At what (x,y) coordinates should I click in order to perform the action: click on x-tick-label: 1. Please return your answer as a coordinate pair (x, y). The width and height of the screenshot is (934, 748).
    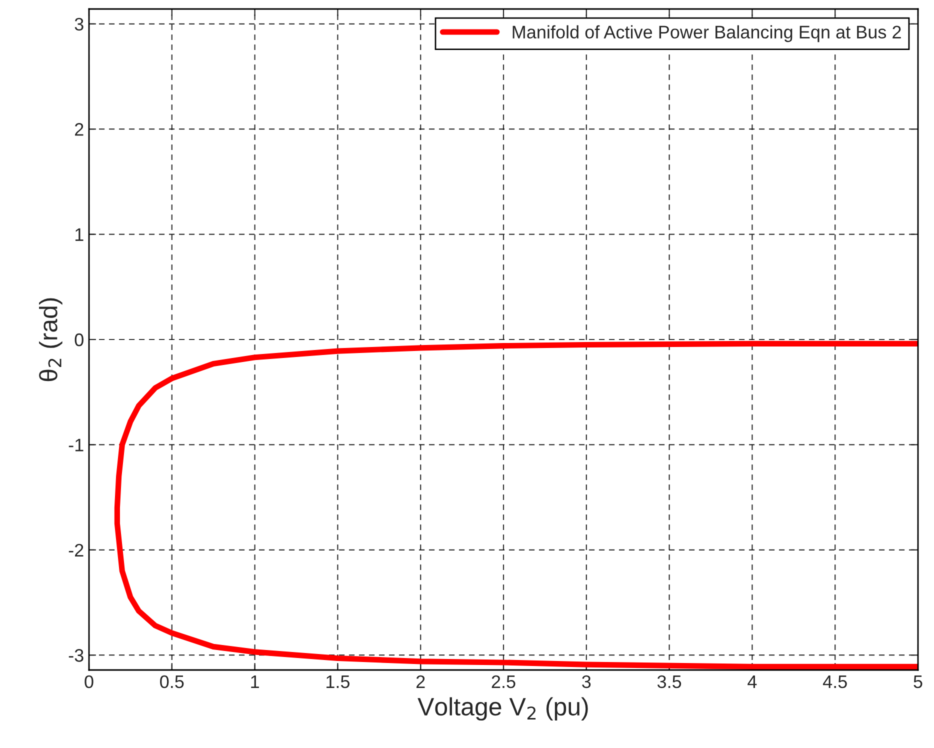
    Looking at the image, I should click on (255, 682).